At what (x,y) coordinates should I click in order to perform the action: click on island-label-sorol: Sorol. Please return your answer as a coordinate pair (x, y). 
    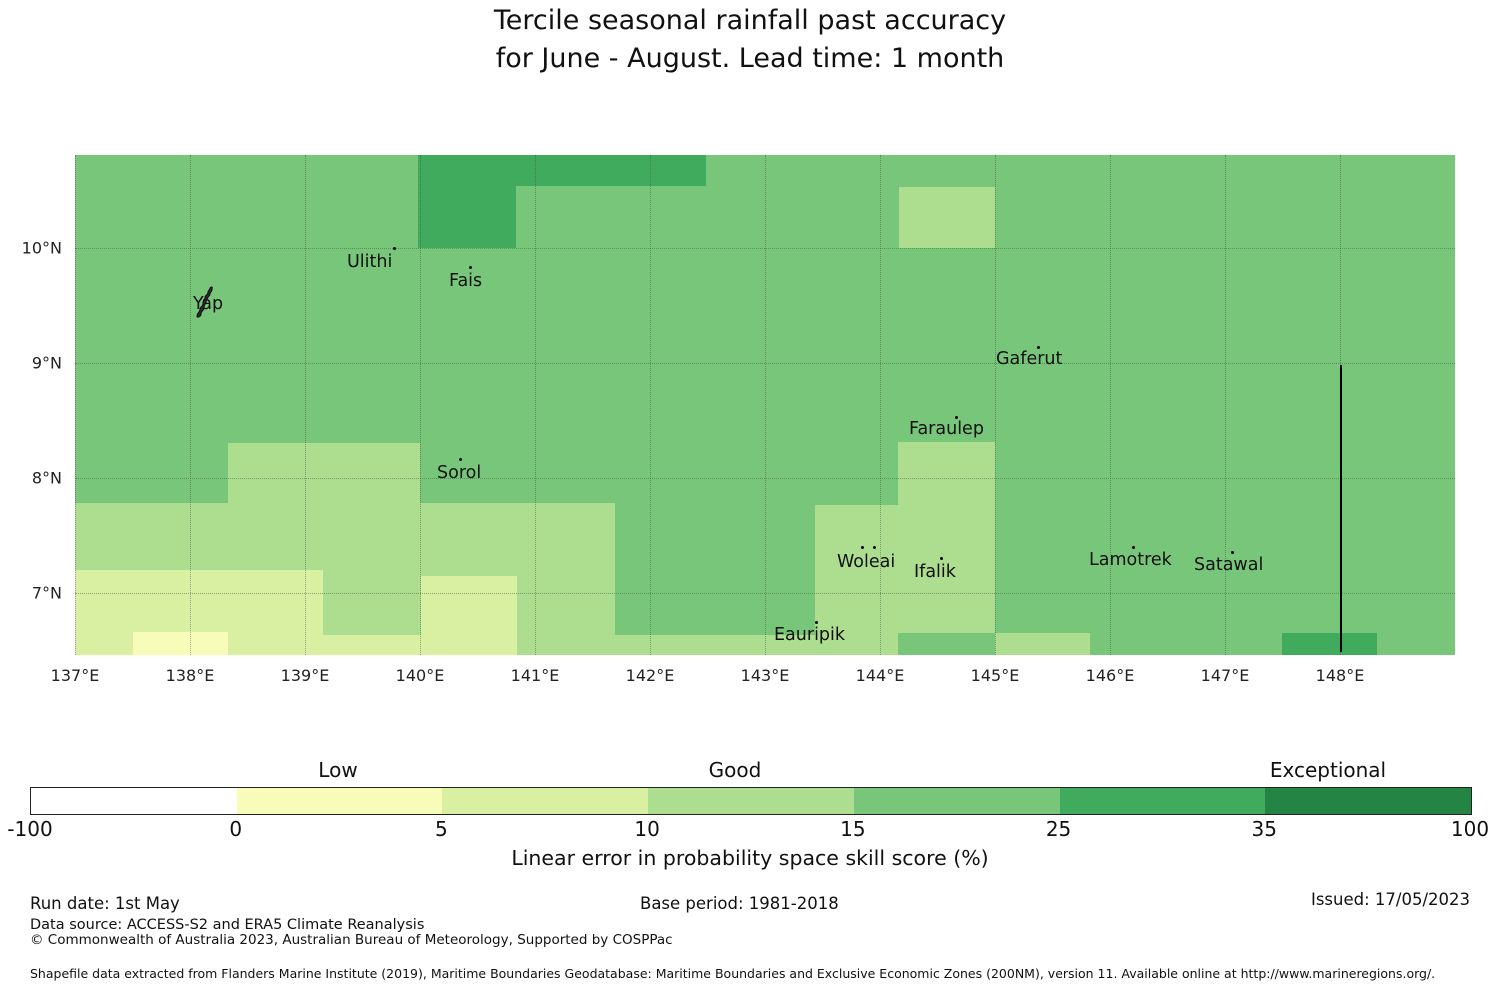
    Looking at the image, I should click on (459, 473).